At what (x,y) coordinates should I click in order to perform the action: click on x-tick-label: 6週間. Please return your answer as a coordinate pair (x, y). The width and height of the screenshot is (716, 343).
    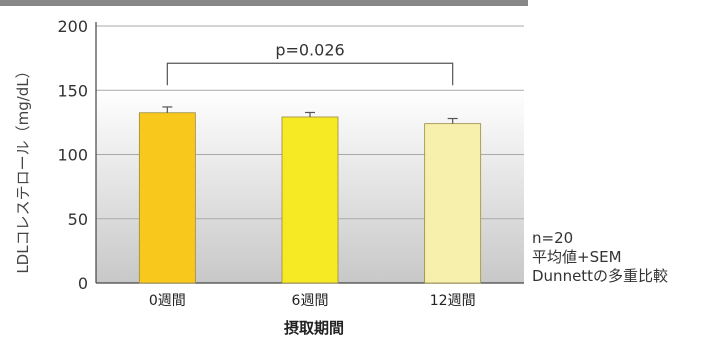
    Looking at the image, I should click on (310, 301).